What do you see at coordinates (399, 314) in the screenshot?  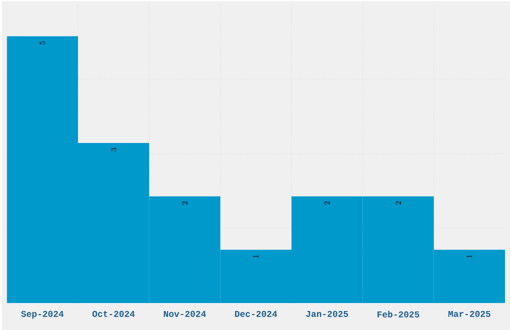 I see `x-tick-label: Feb-2025` at bounding box center [399, 314].